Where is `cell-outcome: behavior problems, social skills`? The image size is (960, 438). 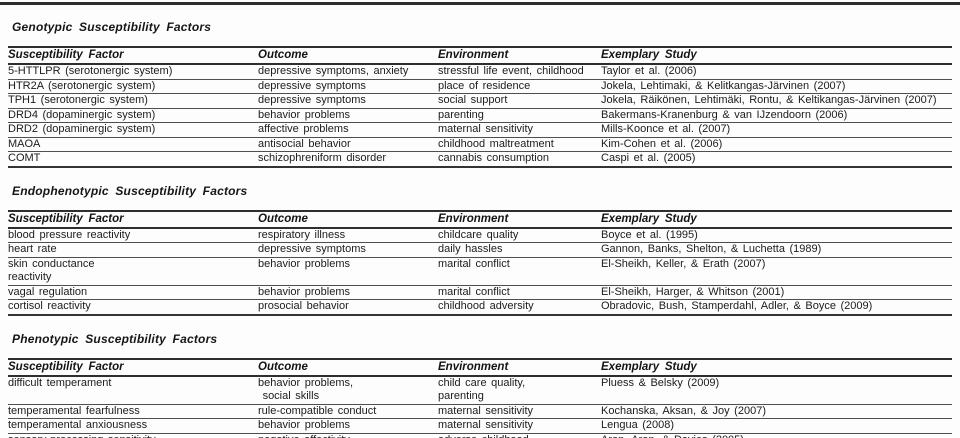 cell-outcome: behavior problems, social skills is located at coordinates (306, 389).